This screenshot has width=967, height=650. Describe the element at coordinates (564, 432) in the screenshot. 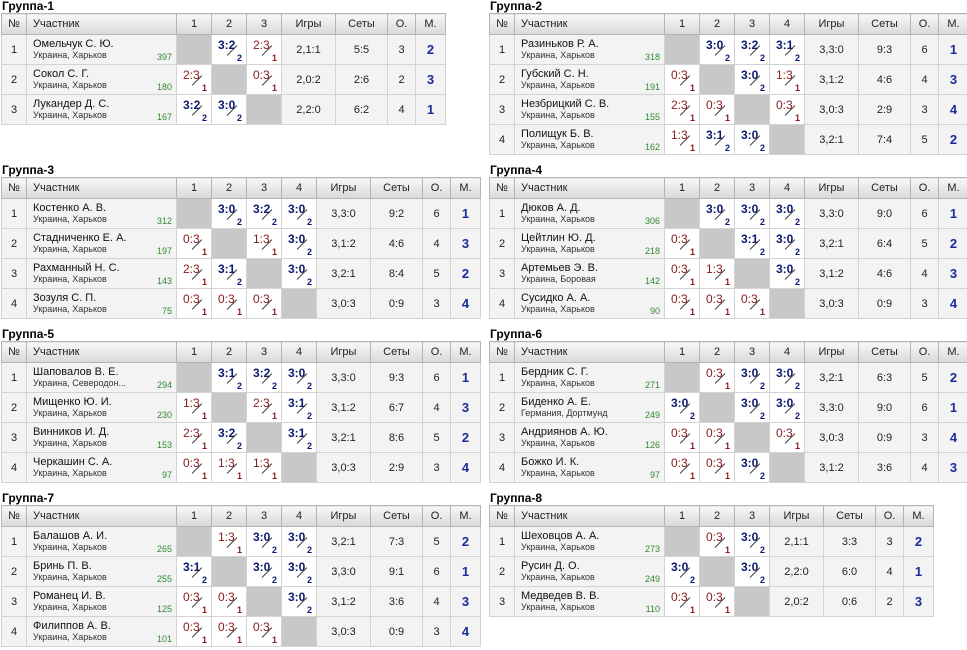

I see `participant-name: Андриянов А. Ю.` at that location.